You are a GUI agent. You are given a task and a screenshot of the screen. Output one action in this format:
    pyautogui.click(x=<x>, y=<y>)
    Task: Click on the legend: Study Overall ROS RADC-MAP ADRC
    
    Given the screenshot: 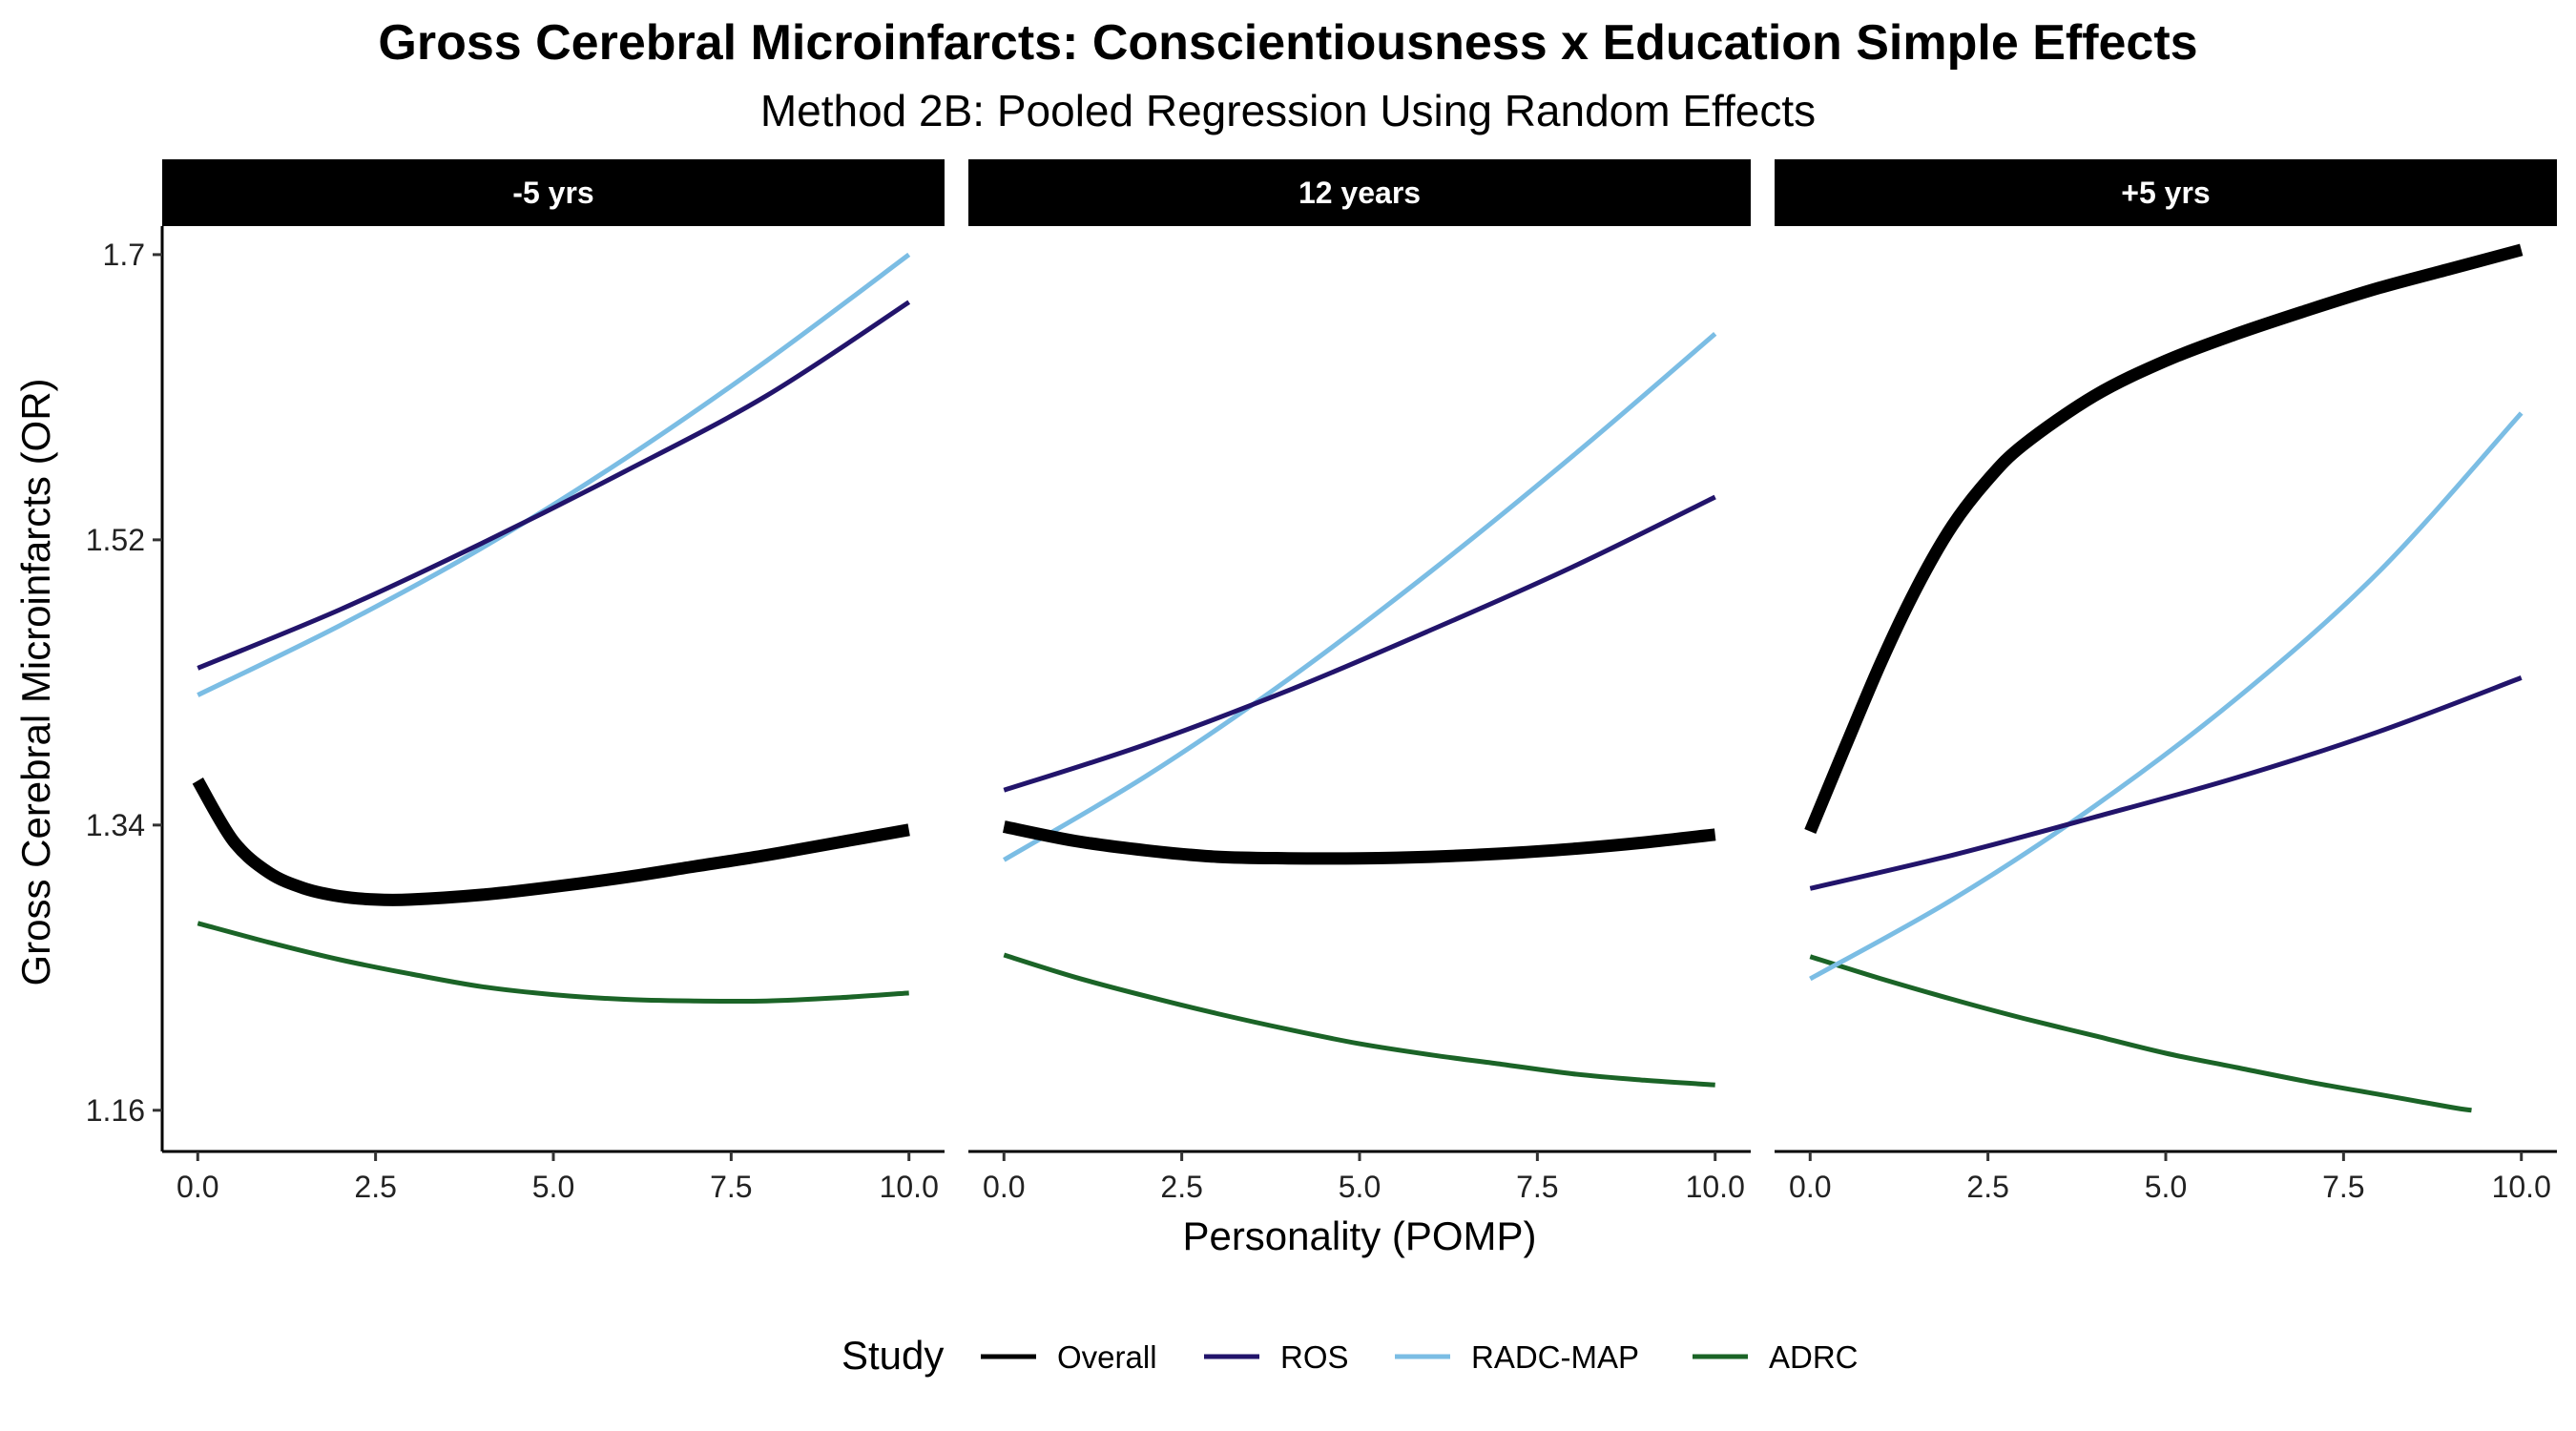 What is the action you would take?
    pyautogui.click(x=1350, y=1355)
    